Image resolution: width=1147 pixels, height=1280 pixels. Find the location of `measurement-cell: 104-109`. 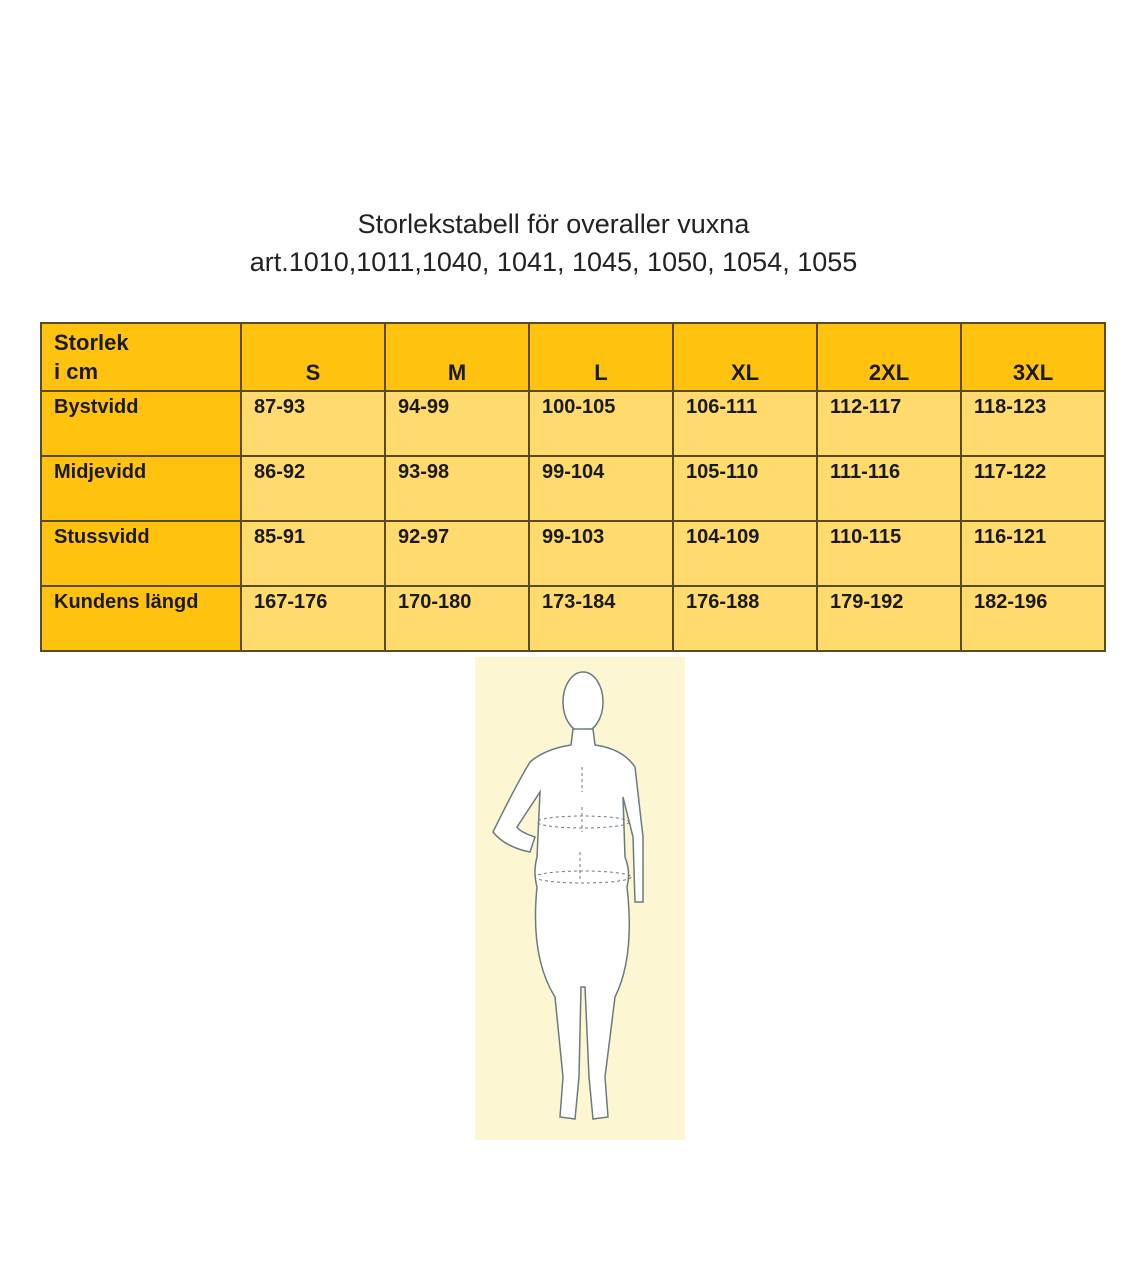

measurement-cell: 104-109 is located at coordinates (745, 553).